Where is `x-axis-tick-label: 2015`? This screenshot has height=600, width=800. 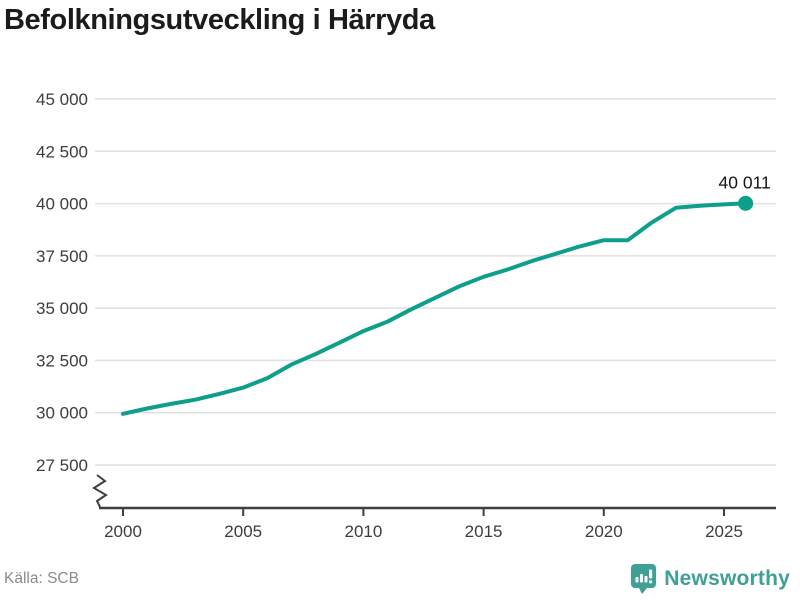
x-axis-tick-label: 2015 is located at coordinates (484, 531).